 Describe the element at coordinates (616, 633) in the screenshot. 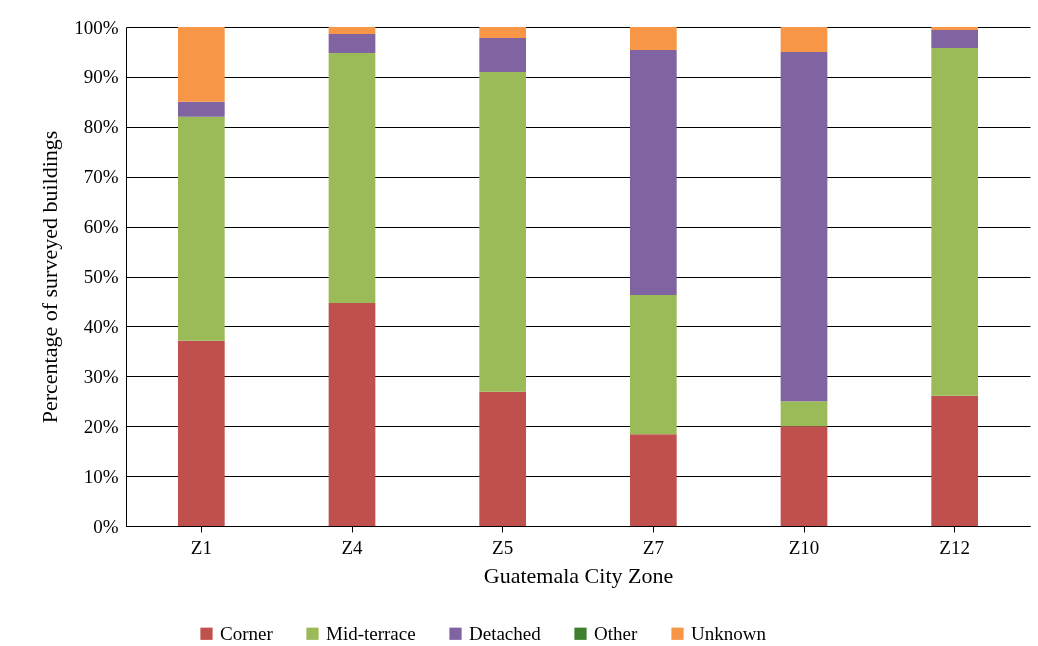

I see `legend-label: Other` at that location.